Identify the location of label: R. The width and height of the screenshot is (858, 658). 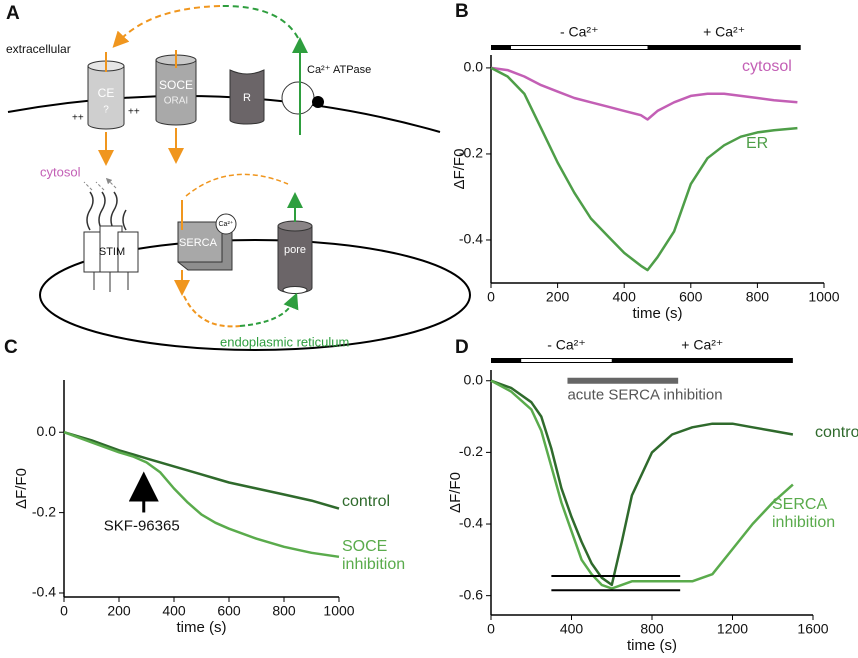
(247, 98).